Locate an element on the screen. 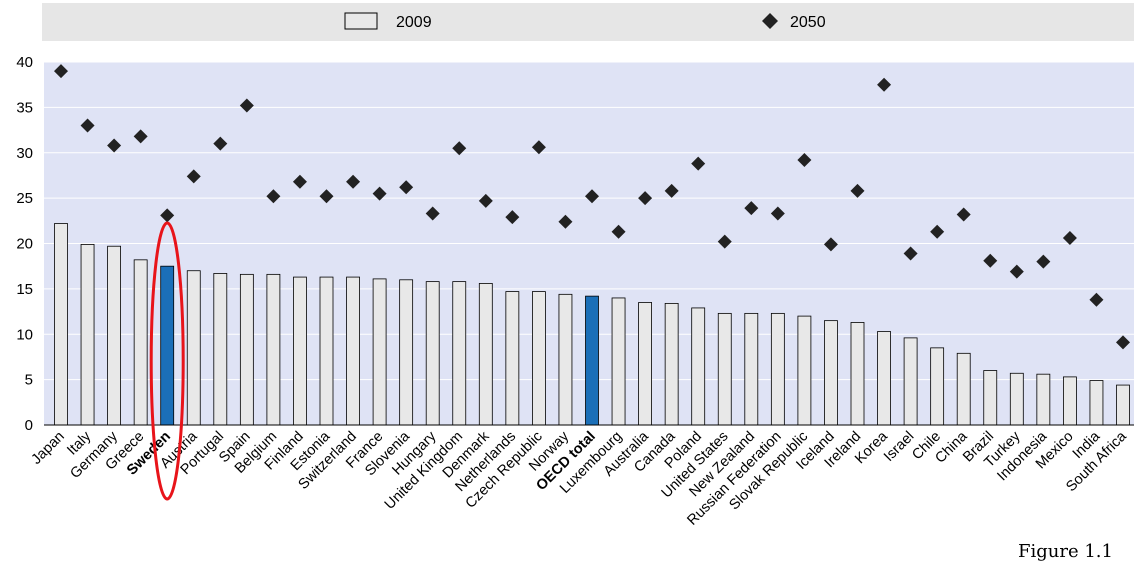 Image resolution: width=1134 pixels, height=568 pixels. legend-swatch-2009 is located at coordinates (361, 21).